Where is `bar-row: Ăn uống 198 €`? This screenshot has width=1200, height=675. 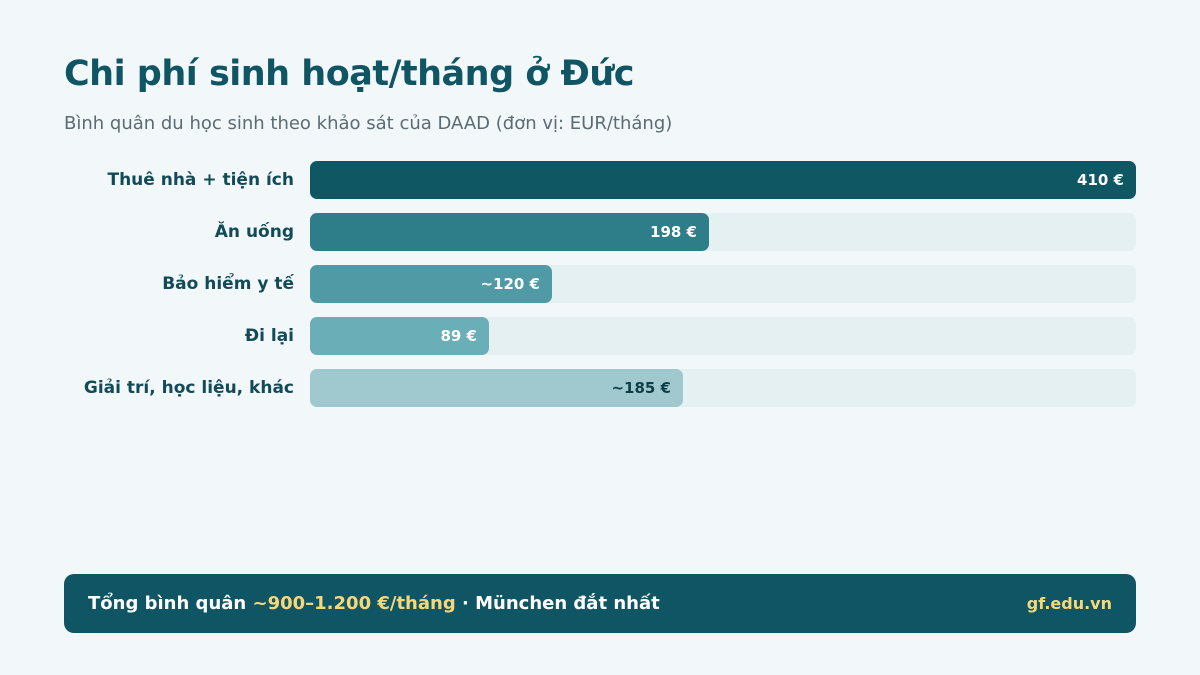 bar-row: Ăn uống 198 € is located at coordinates (600, 232).